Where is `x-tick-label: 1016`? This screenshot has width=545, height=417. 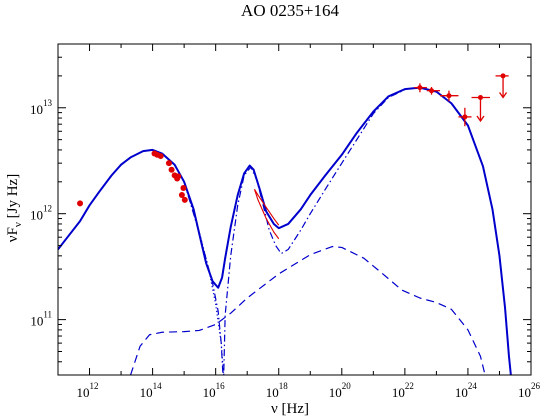
x-tick-label: 1016 is located at coordinates (214, 390).